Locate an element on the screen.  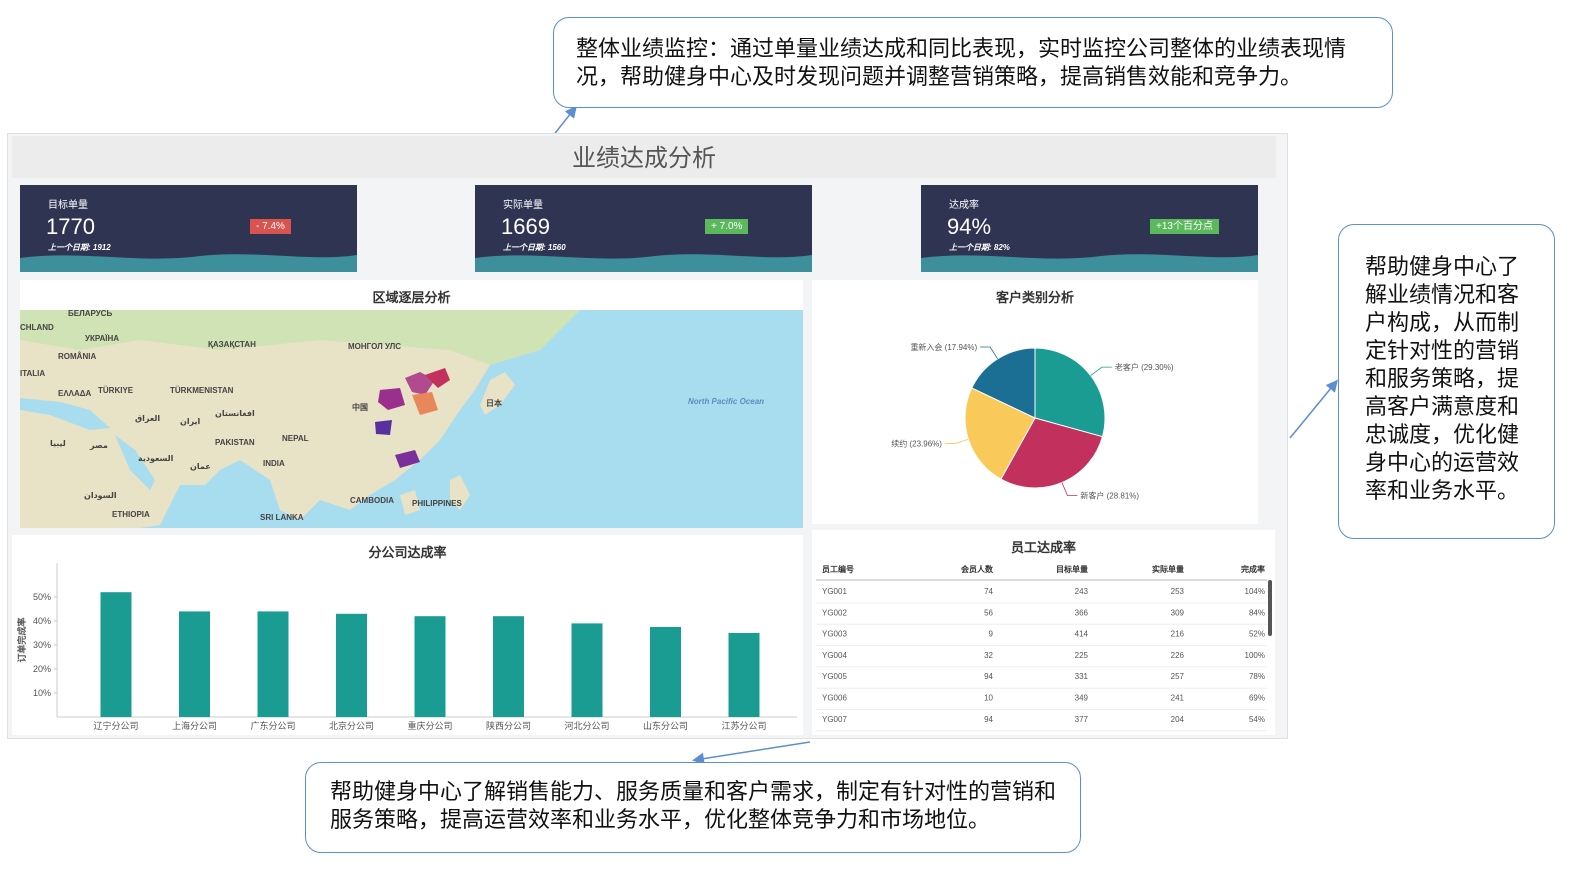
kpi-previous: 上一个日期: 1912 is located at coordinates (79, 247).